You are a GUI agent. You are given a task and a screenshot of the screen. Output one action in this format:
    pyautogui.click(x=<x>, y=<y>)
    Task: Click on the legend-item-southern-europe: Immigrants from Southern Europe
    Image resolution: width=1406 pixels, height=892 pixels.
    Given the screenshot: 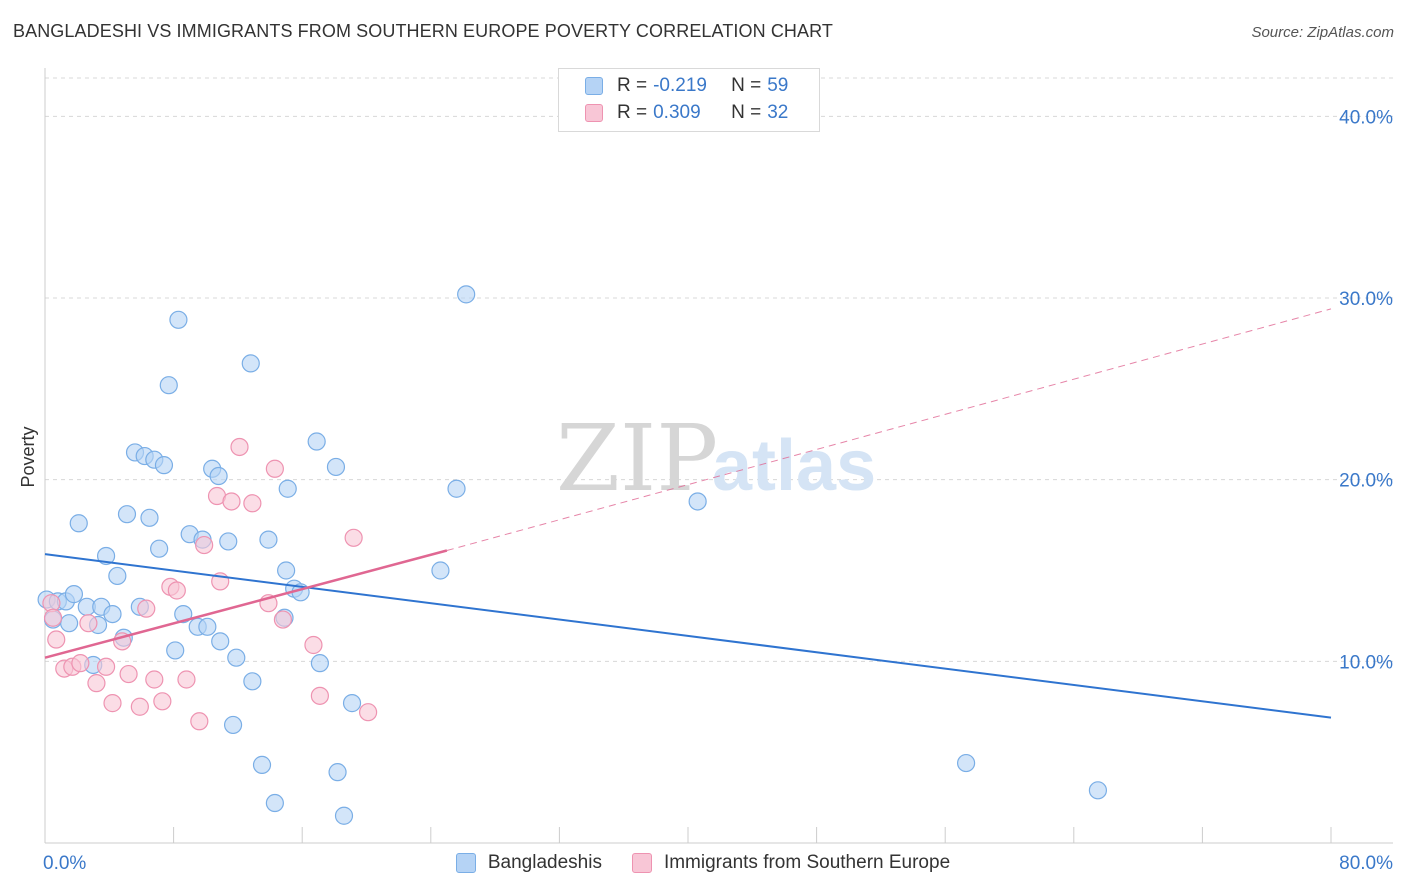 What is the action you would take?
    pyautogui.click(x=791, y=863)
    